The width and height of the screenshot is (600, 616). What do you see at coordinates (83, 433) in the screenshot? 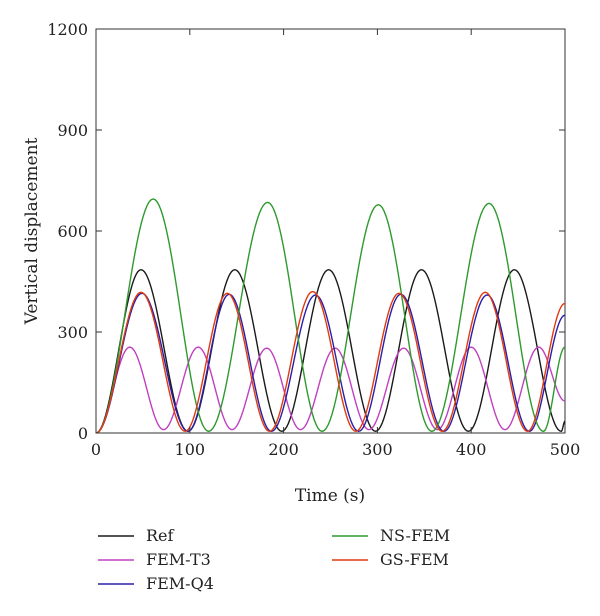
I see `y-tick-label: 0` at bounding box center [83, 433].